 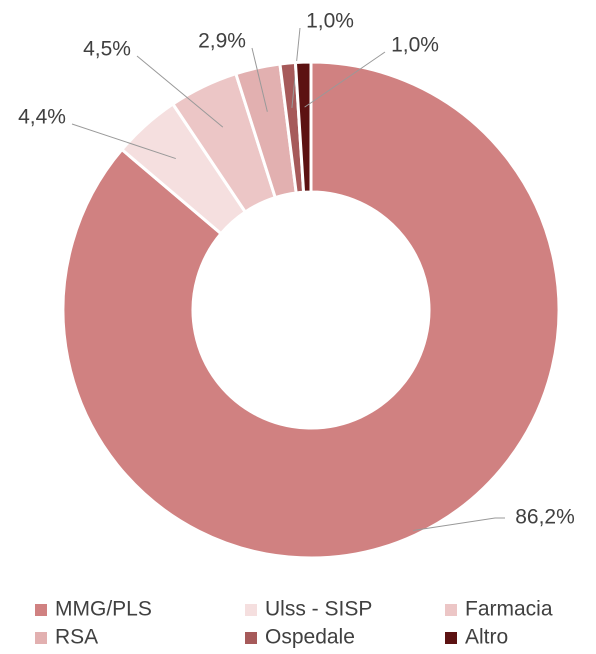 I want to click on legend-label: Ulss - SISP, so click(x=318, y=609).